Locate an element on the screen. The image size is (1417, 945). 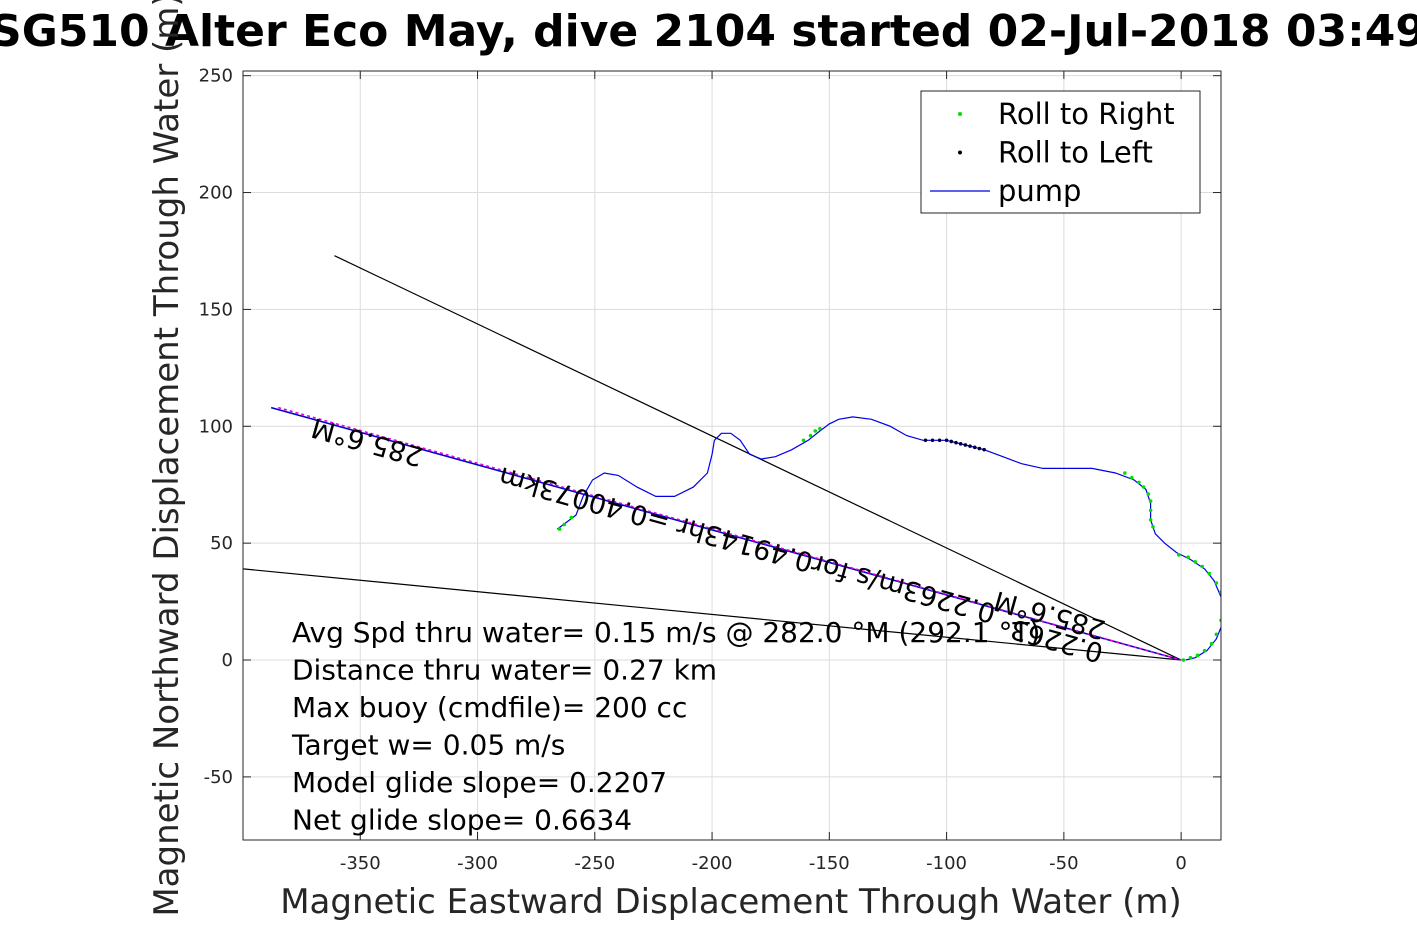
heading-line-lower is located at coordinates (712, 614).